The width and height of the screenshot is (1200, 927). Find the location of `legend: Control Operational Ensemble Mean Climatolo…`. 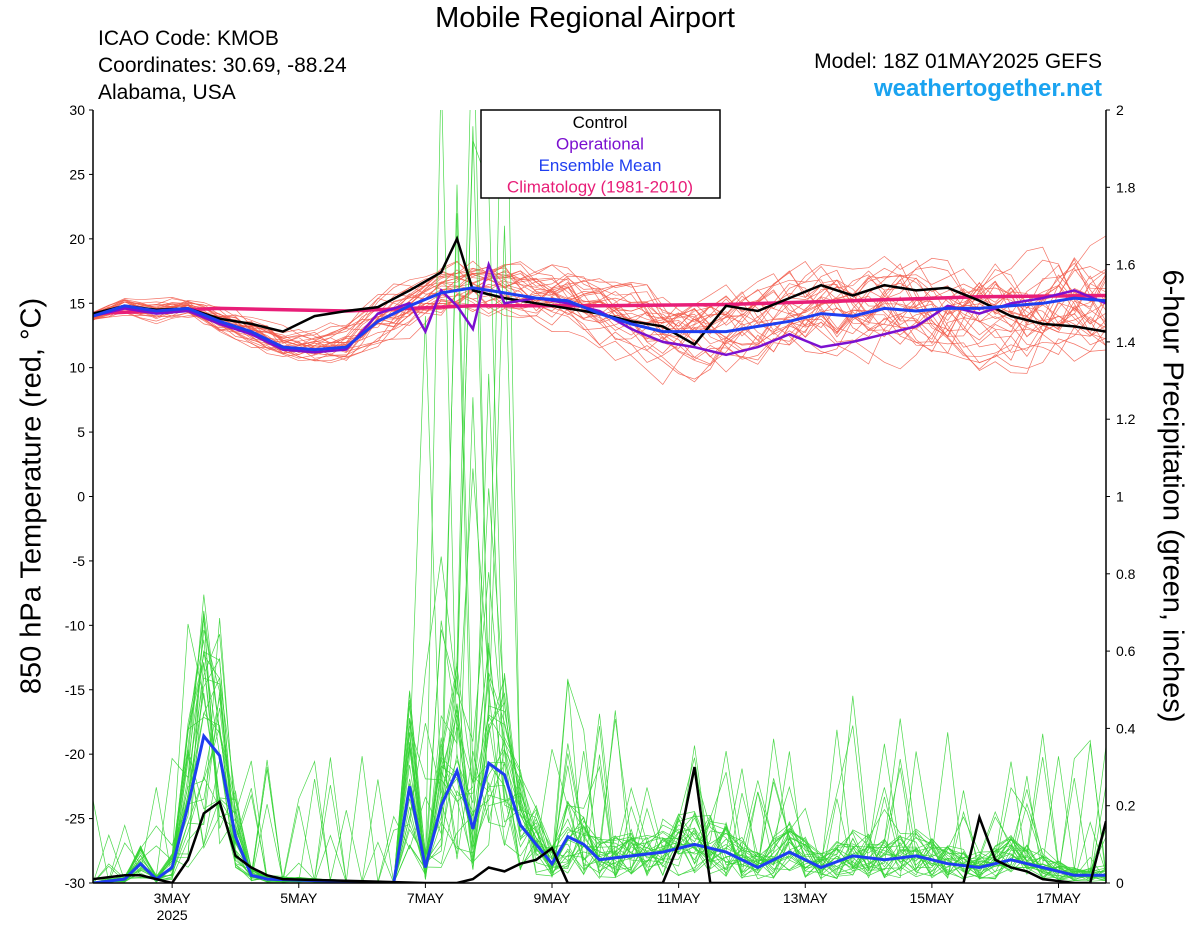

legend: Control Operational Ensemble Mean Climatolo… is located at coordinates (600, 154).